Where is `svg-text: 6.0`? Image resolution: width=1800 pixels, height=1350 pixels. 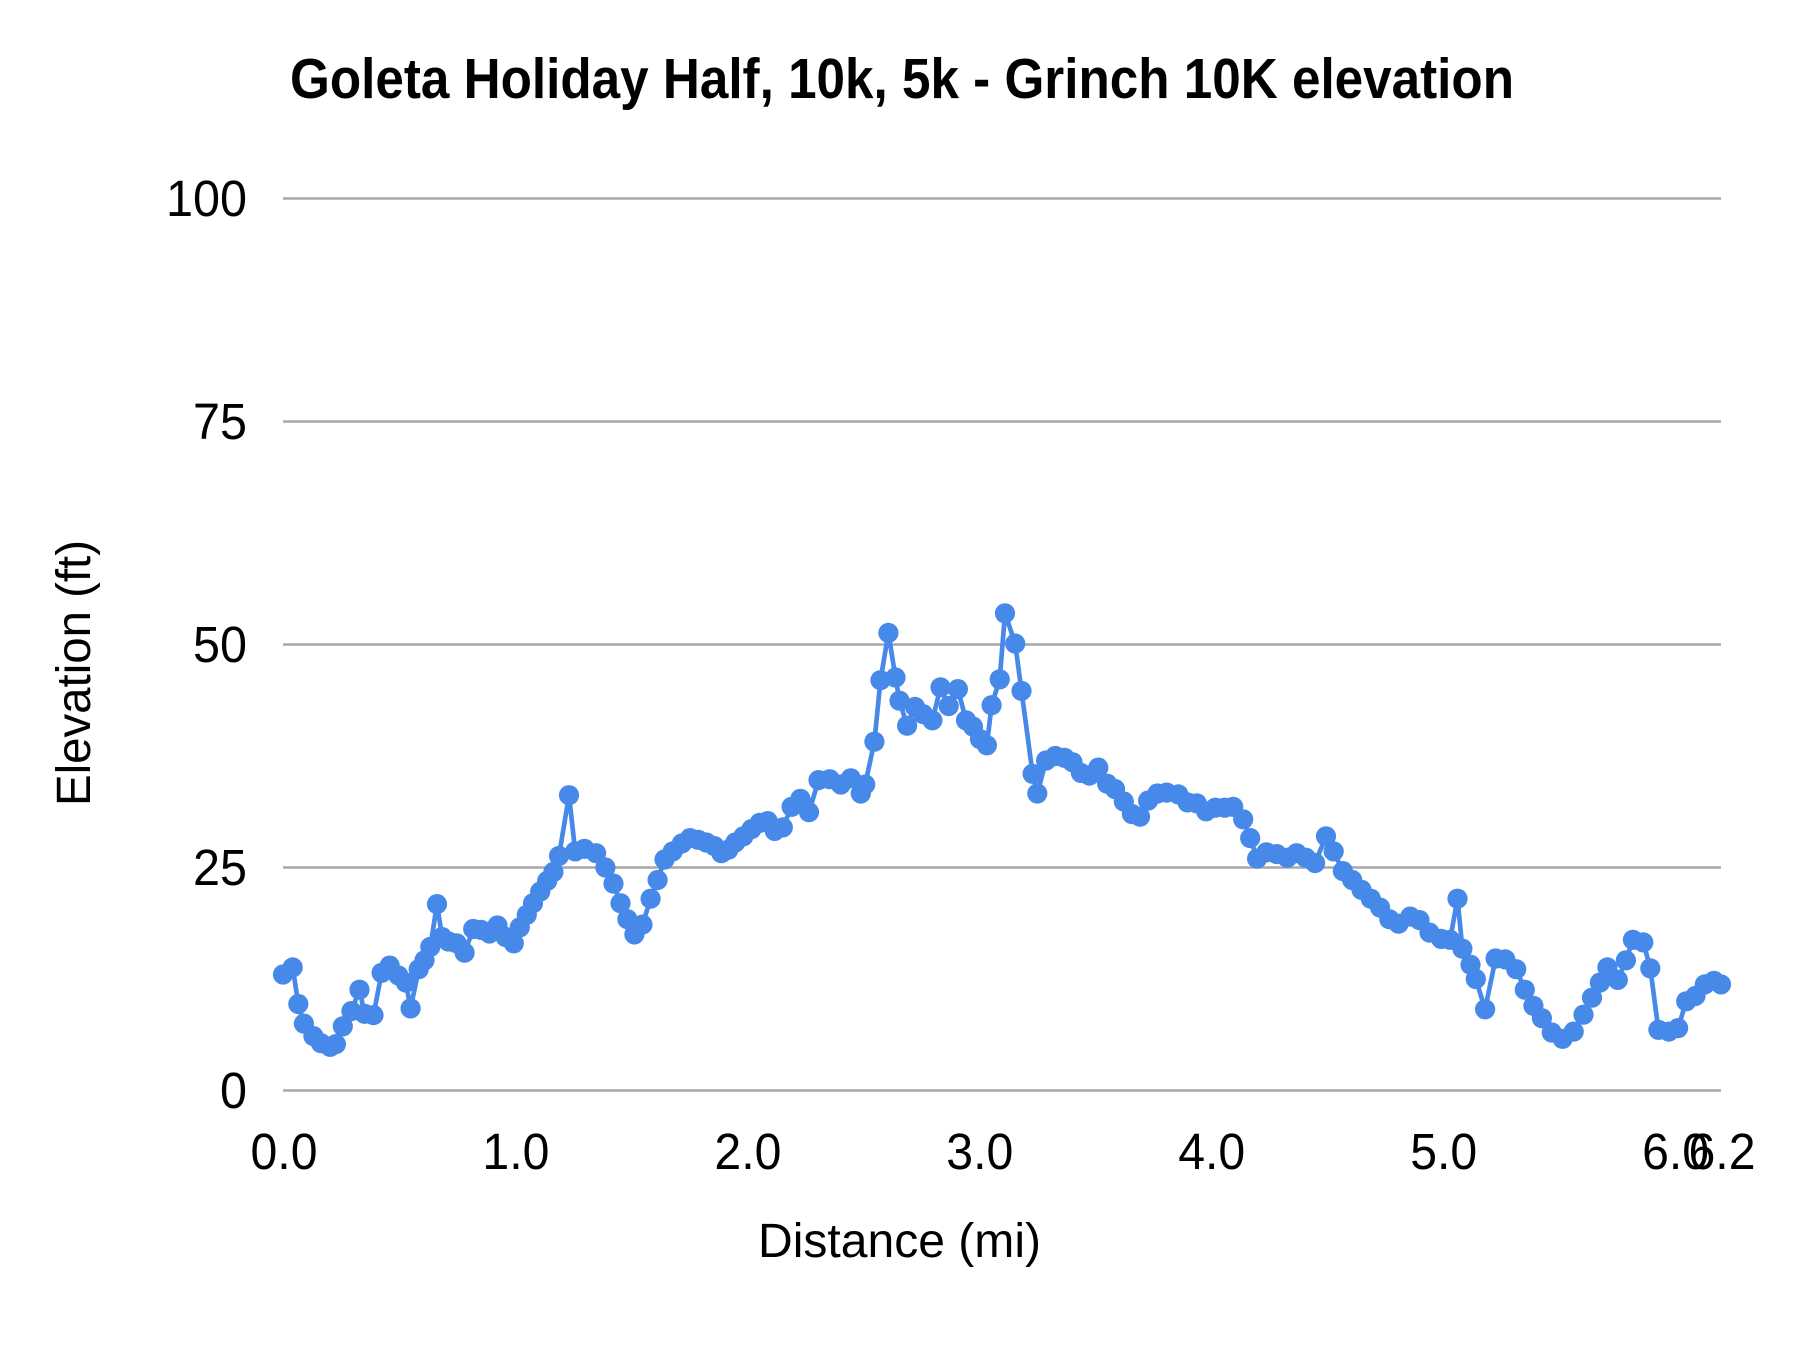
svg-text: 6.0 is located at coordinates (1675, 1151).